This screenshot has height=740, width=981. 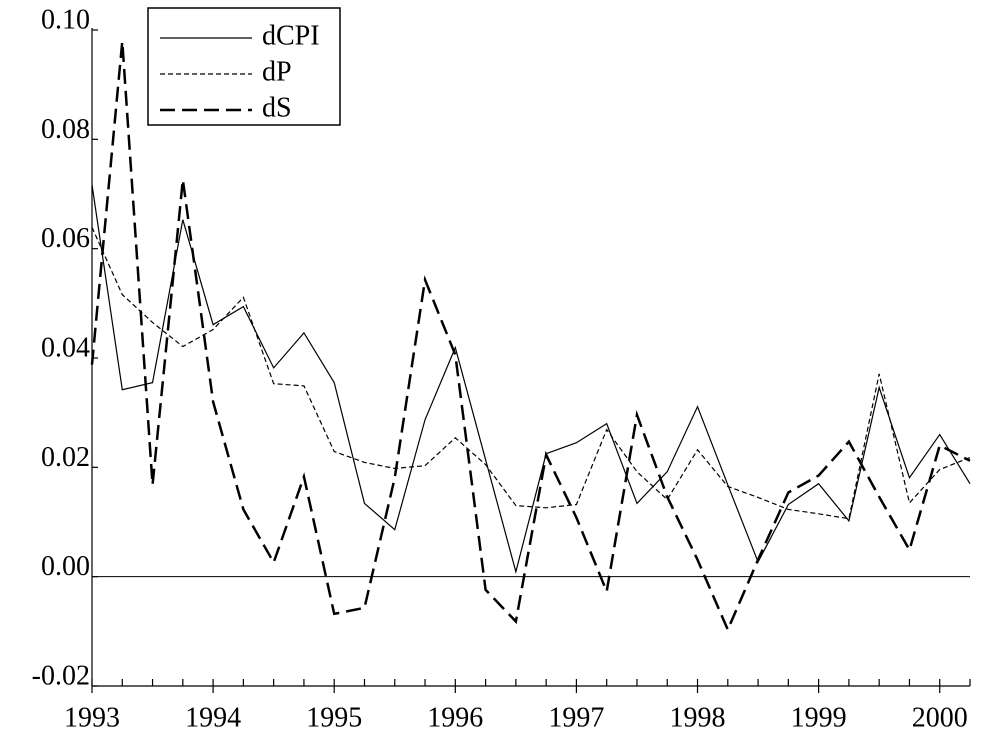 What do you see at coordinates (65, 129) in the screenshot?
I see `y-tick-label: 0.08` at bounding box center [65, 129].